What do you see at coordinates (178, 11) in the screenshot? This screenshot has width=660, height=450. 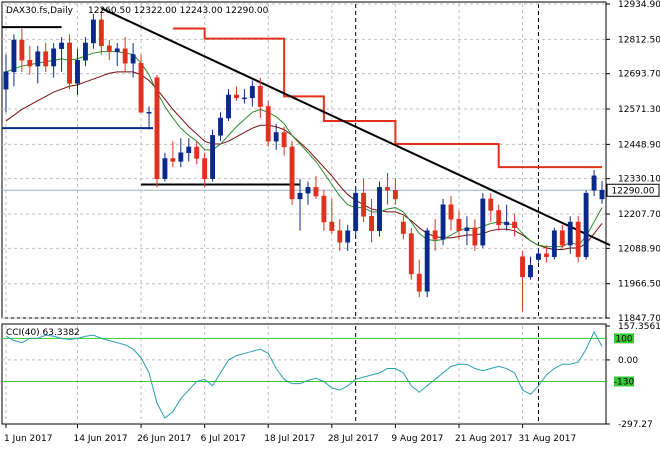 I see `ohlc-label: 12260.50 12322.00 12243.00 12290.00` at bounding box center [178, 11].